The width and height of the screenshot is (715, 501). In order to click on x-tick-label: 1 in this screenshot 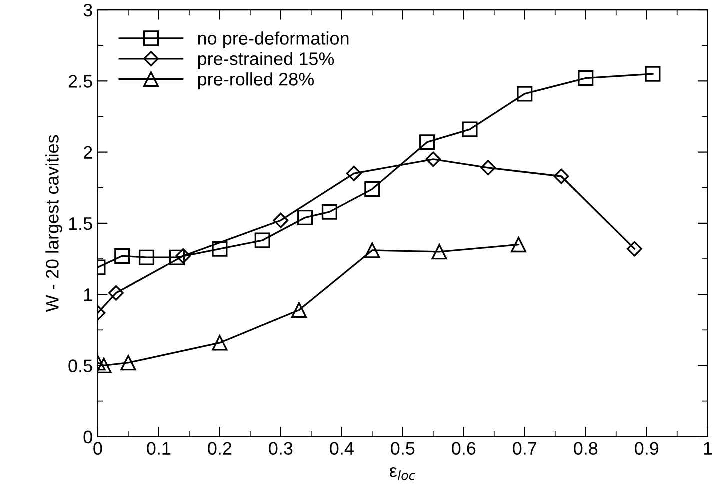, I will do `click(708, 448)`.